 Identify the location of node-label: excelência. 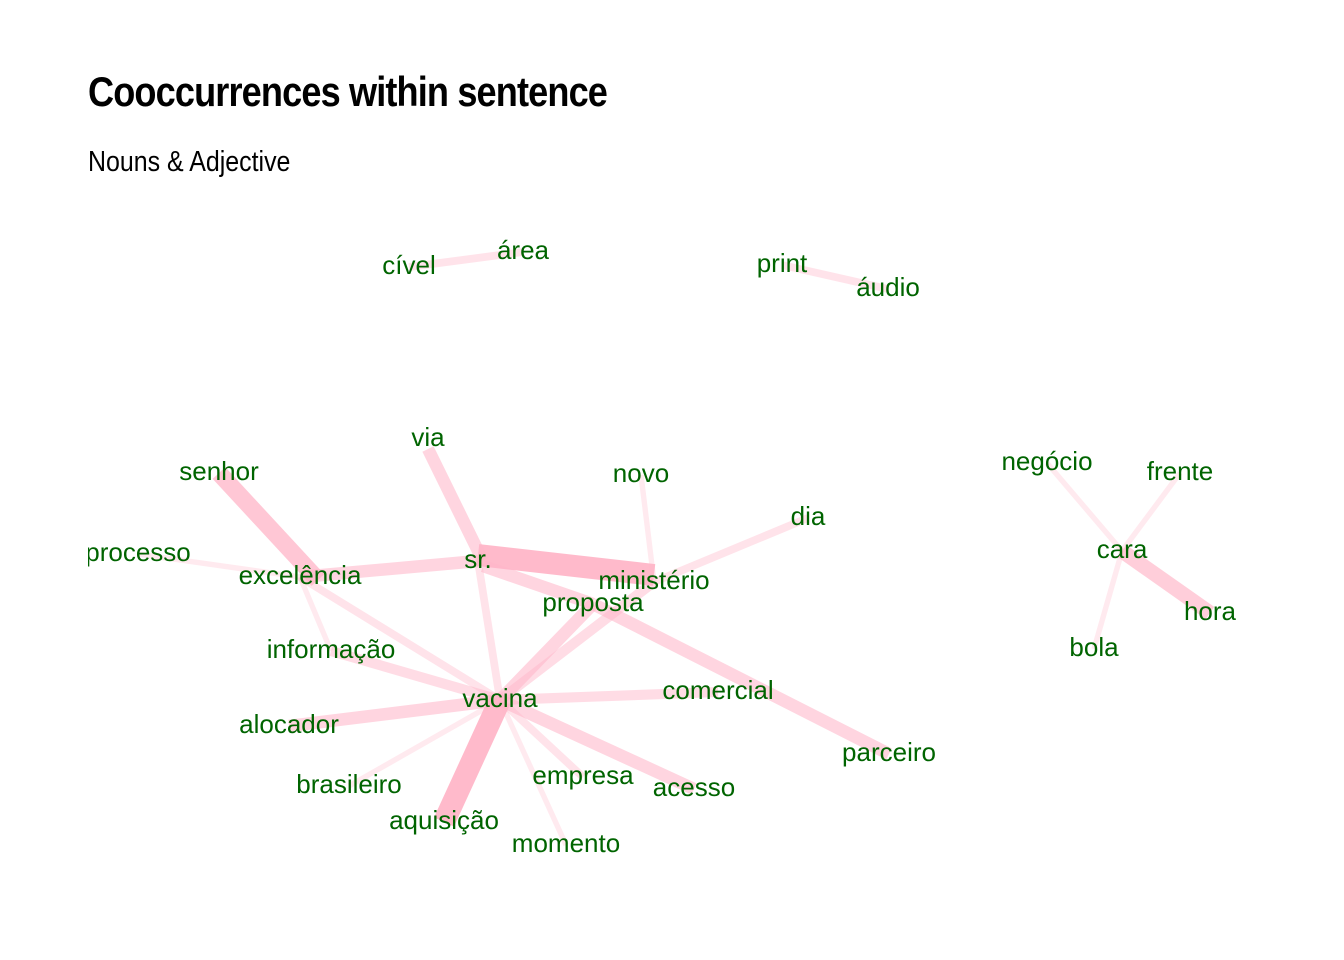
(300, 575).